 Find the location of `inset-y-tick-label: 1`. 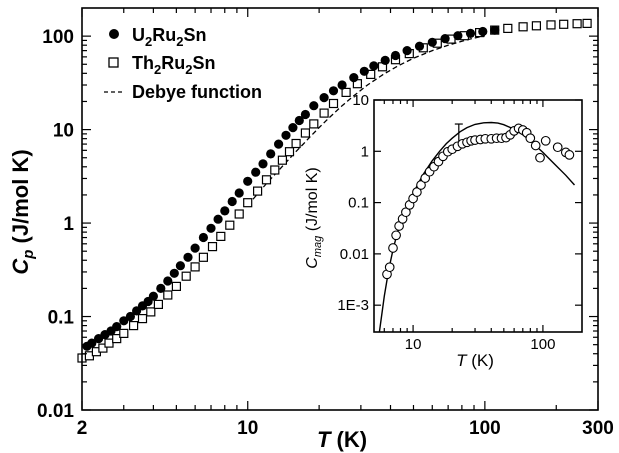

inset-y-tick-label: 1 is located at coordinates (365, 151).